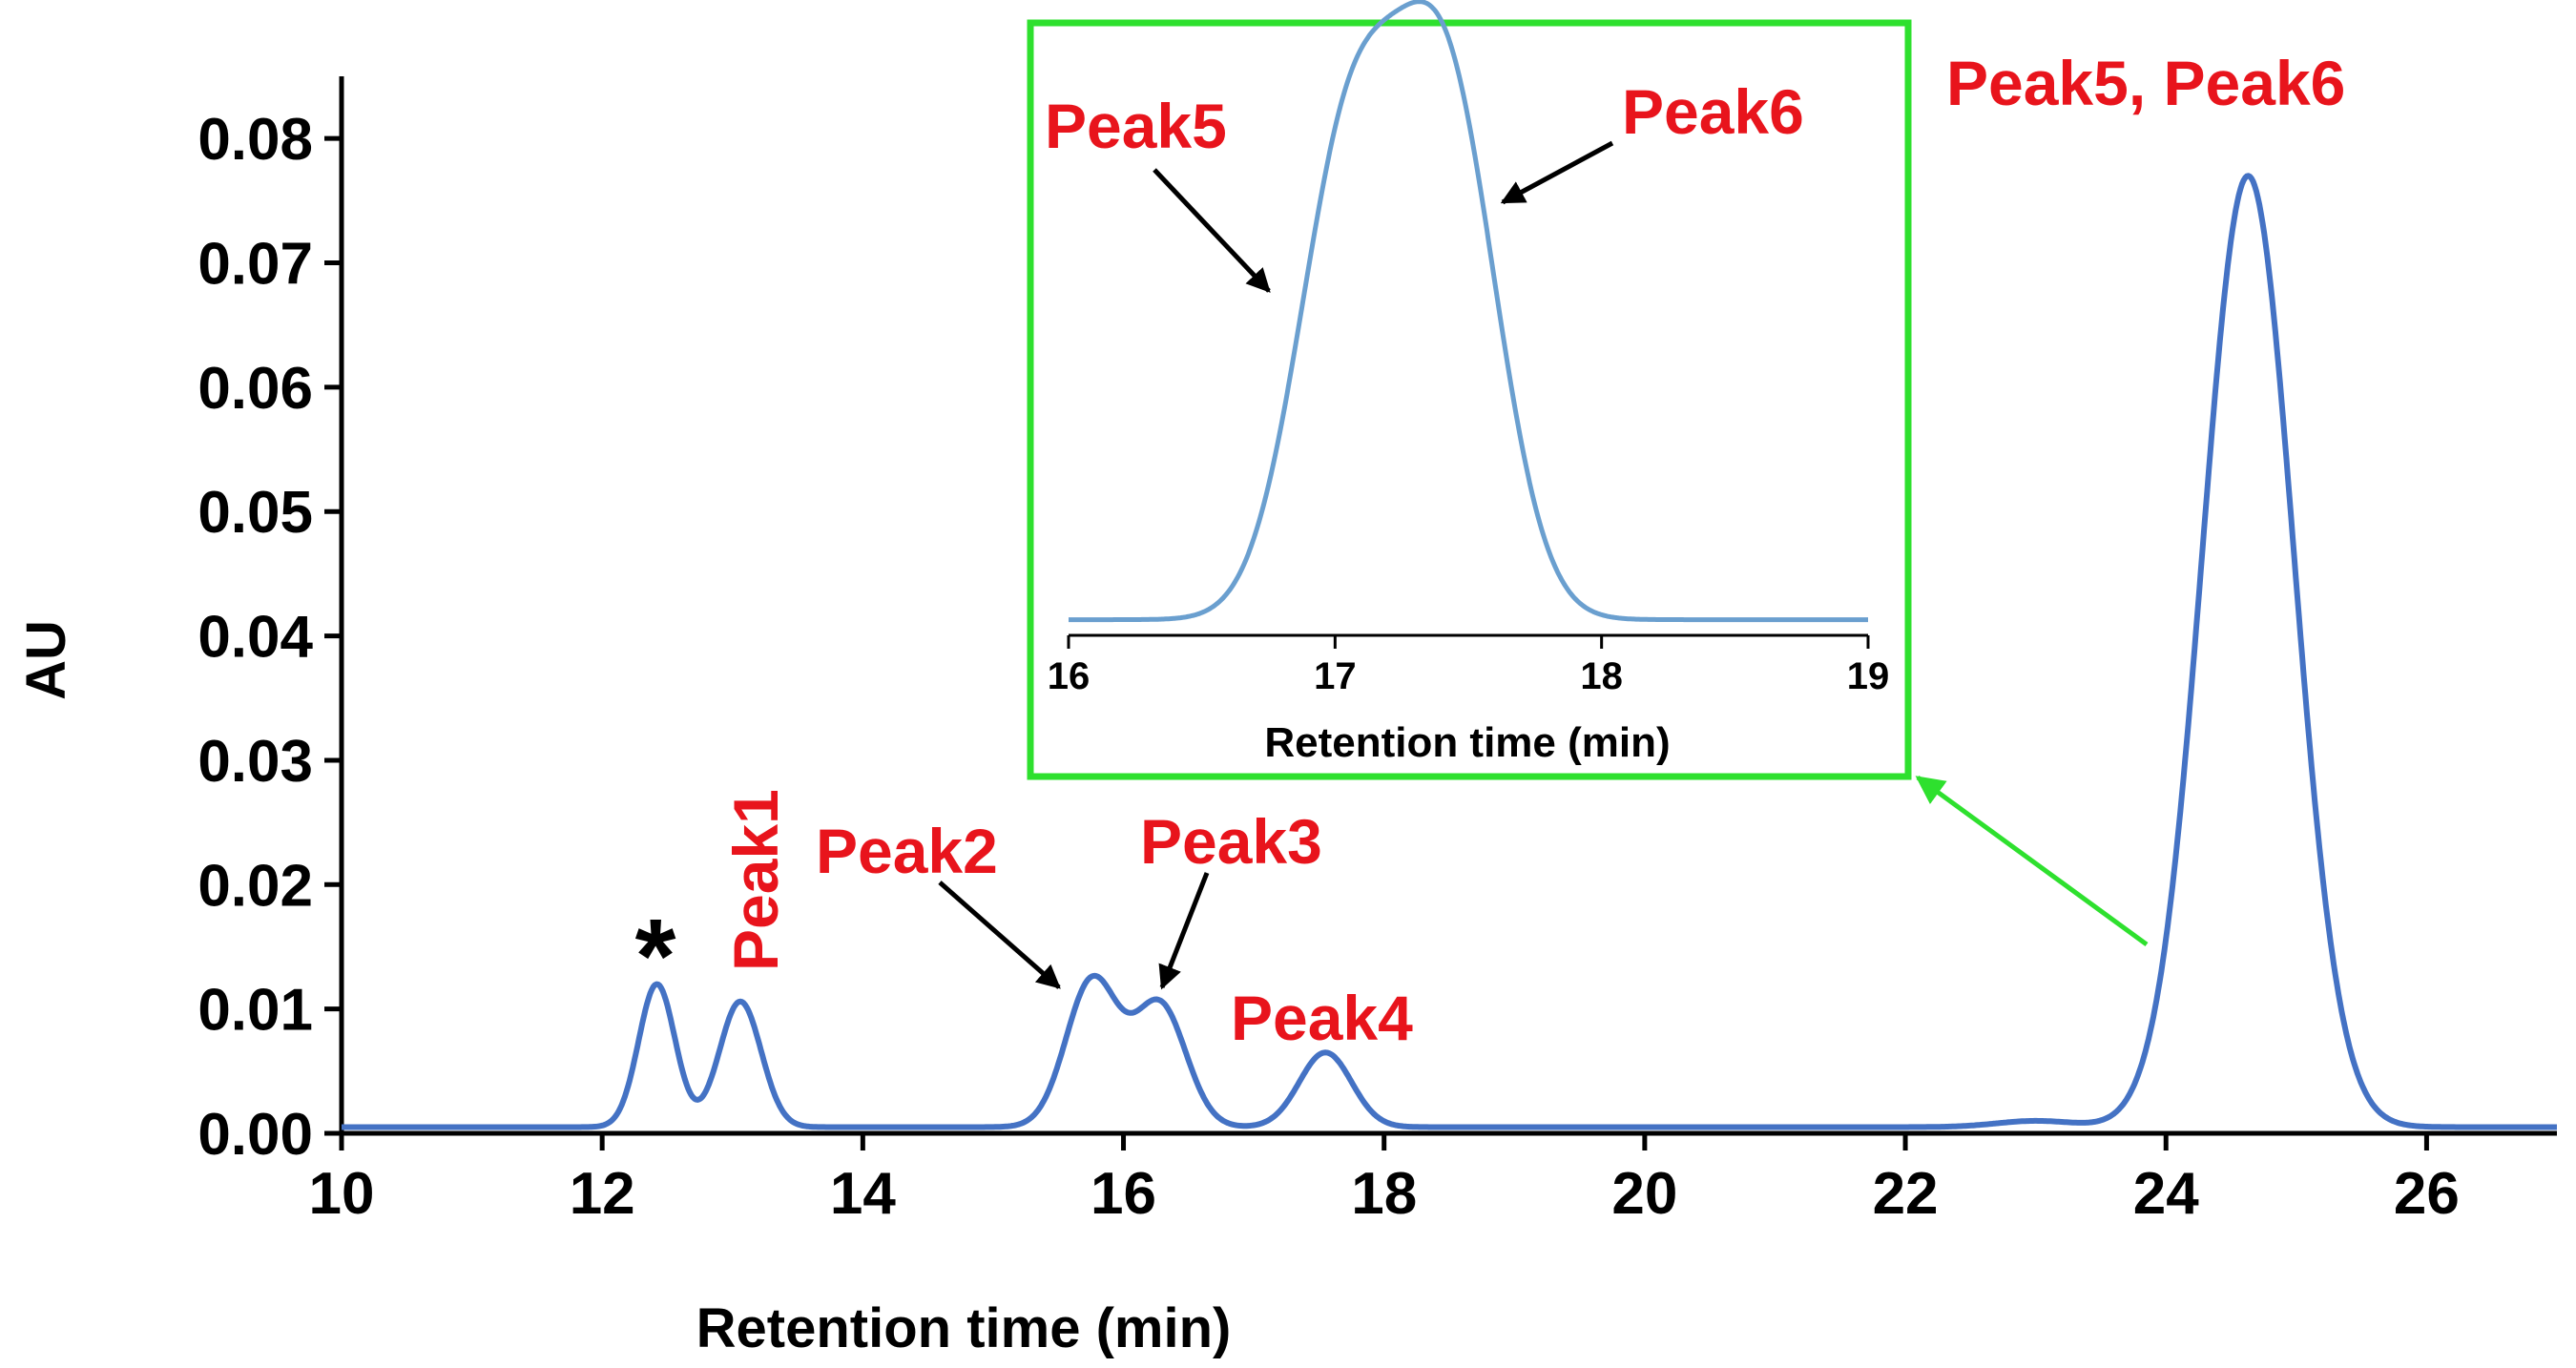 This screenshot has width=2576, height=1368. What do you see at coordinates (907, 851) in the screenshot?
I see `peak2-label: Peak2` at bounding box center [907, 851].